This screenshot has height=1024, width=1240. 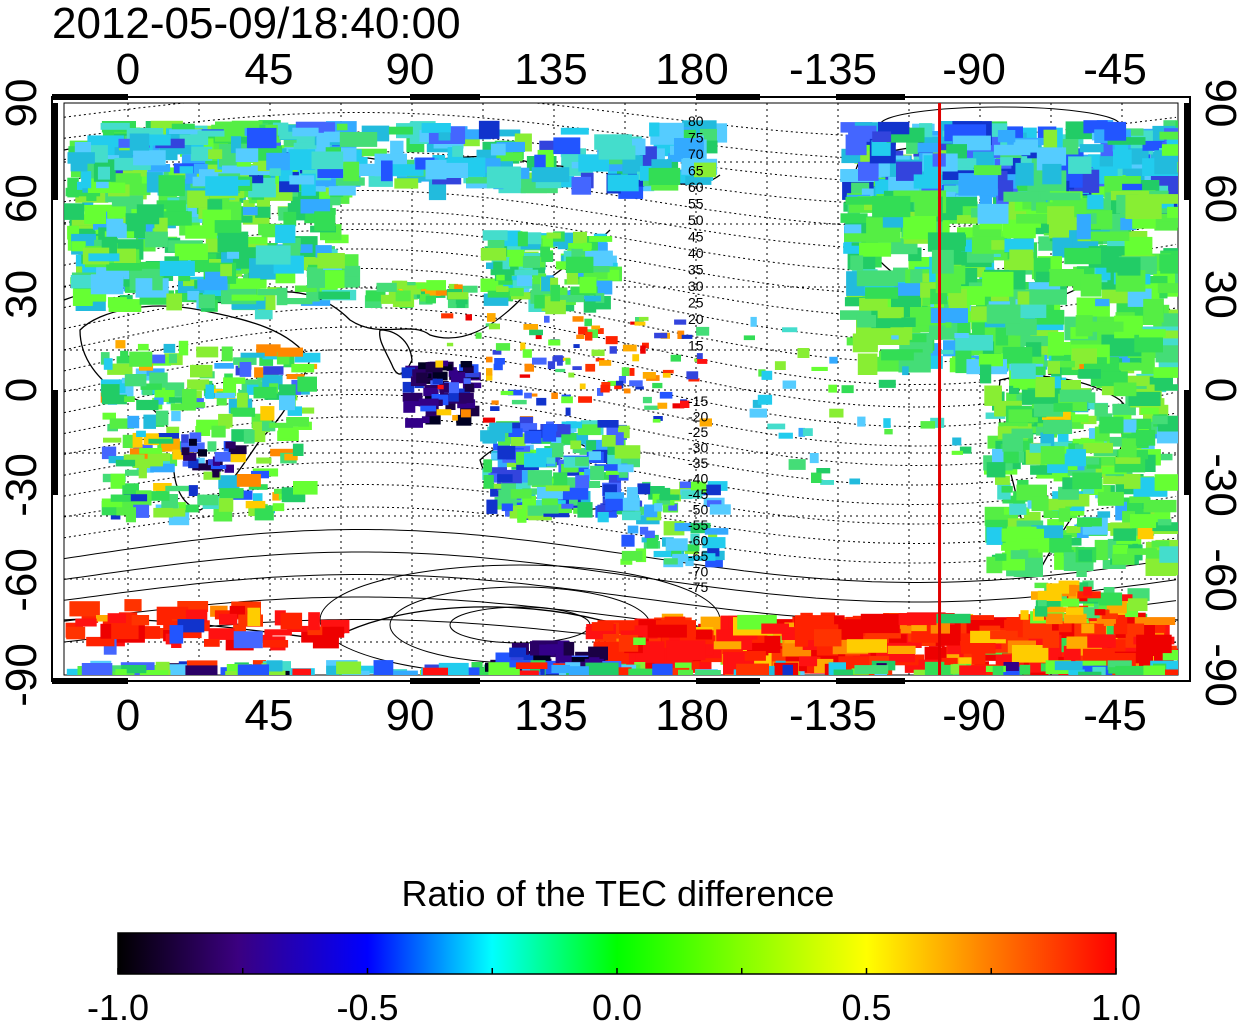 What do you see at coordinates (23, 393) in the screenshot?
I see `left-latitude-labels: 90 60 30 0 -30 -60 -90` at bounding box center [23, 393].